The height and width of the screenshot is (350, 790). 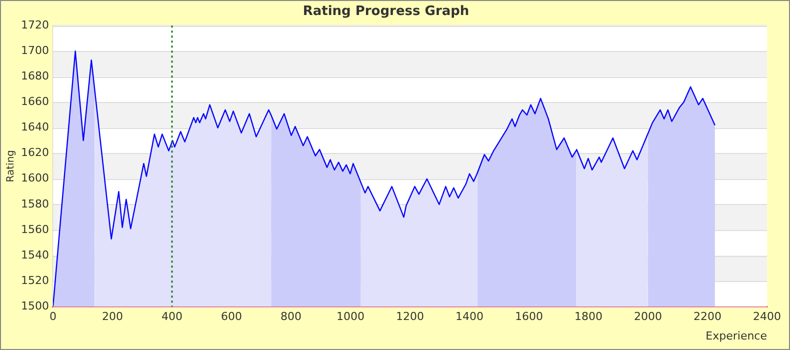 What do you see at coordinates (34, 255) in the screenshot?
I see `y-tick-label: 1540` at bounding box center [34, 255].